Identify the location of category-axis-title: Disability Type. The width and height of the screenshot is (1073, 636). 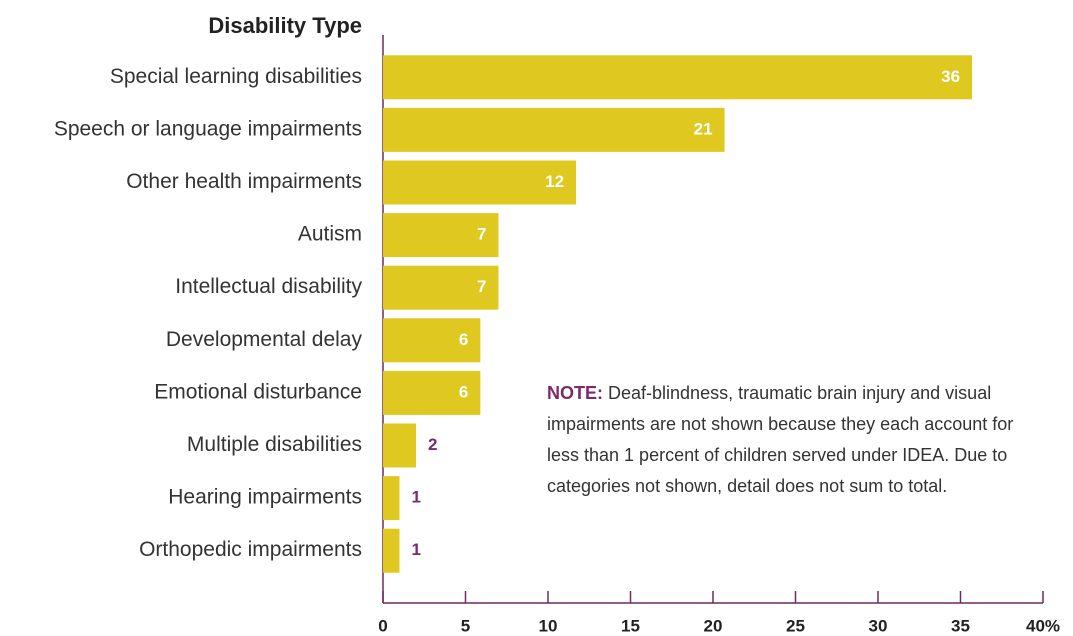
(285, 25).